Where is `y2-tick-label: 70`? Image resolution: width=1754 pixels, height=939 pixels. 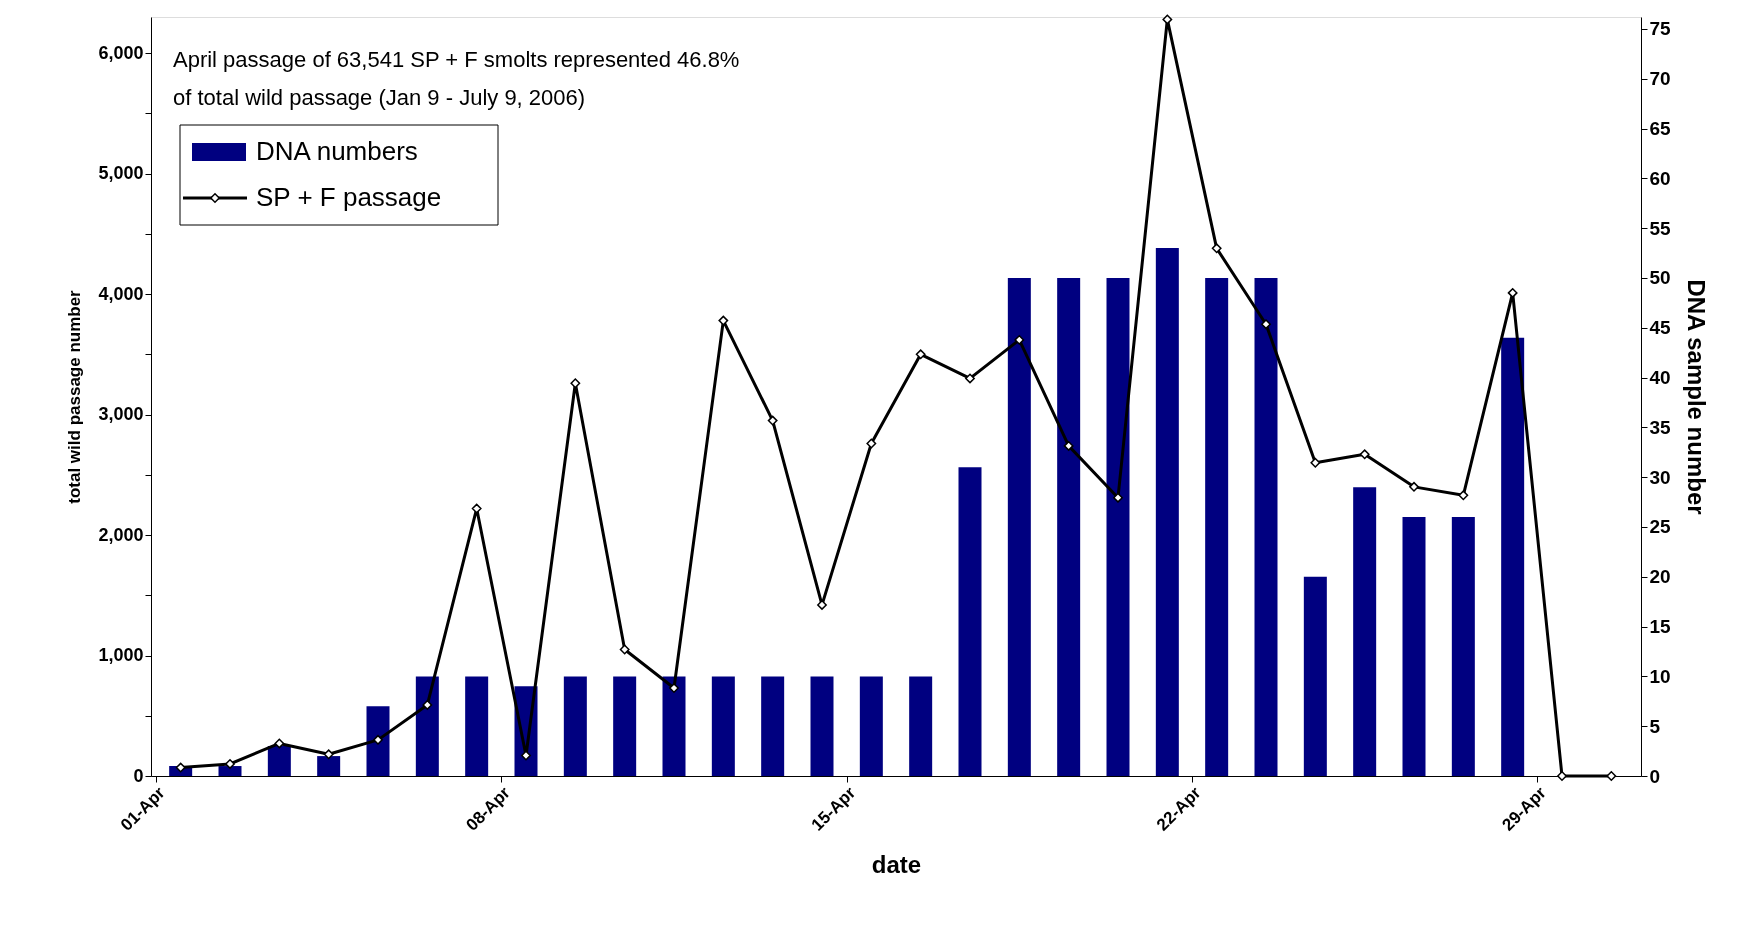 y2-tick-label: 70 is located at coordinates (1660, 79).